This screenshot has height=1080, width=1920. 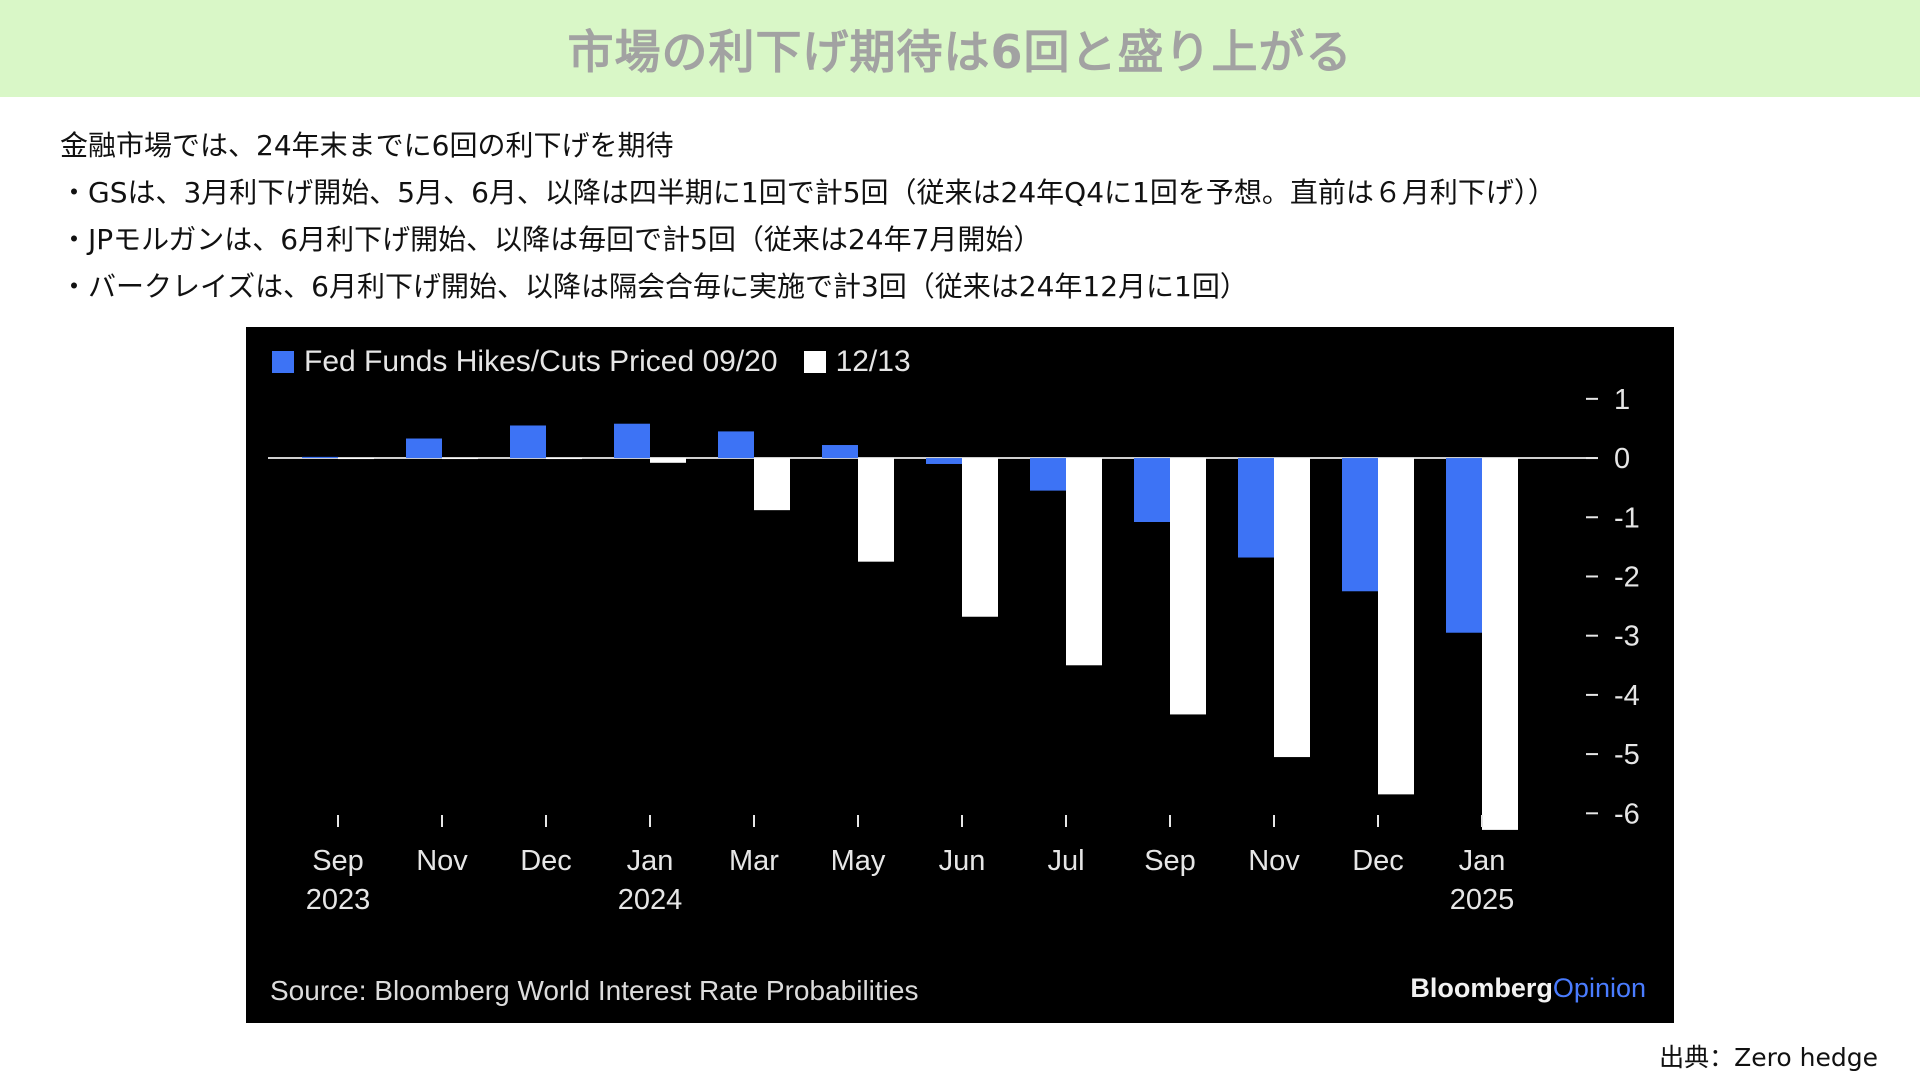 What do you see at coordinates (1622, 400) in the screenshot?
I see `y-tick-label: 1` at bounding box center [1622, 400].